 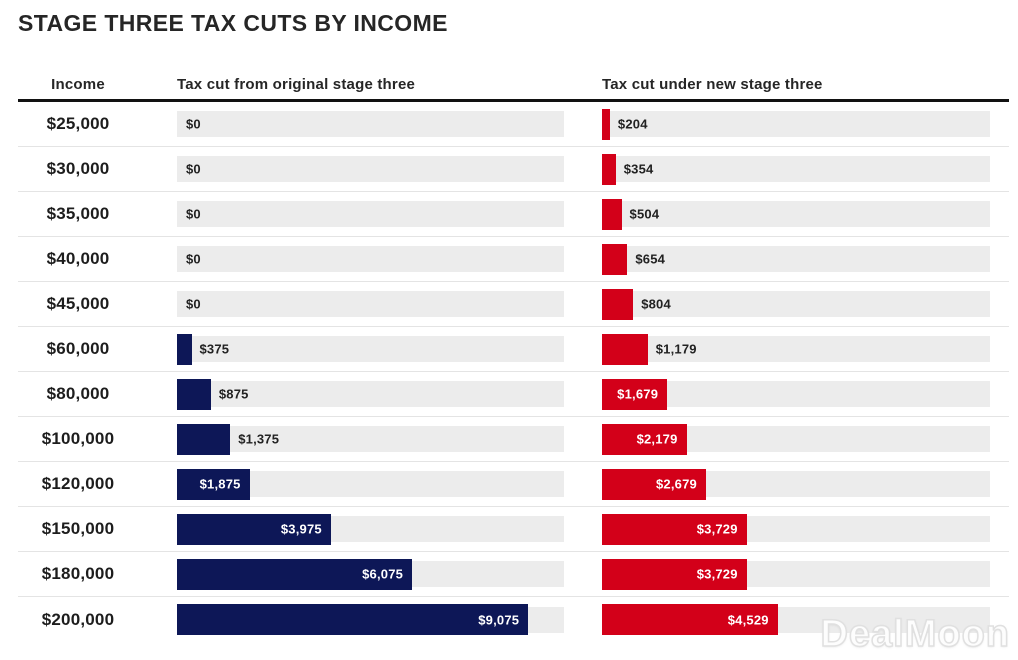 What do you see at coordinates (295, 574) in the screenshot?
I see `original-stage-three-bar: $6,075` at bounding box center [295, 574].